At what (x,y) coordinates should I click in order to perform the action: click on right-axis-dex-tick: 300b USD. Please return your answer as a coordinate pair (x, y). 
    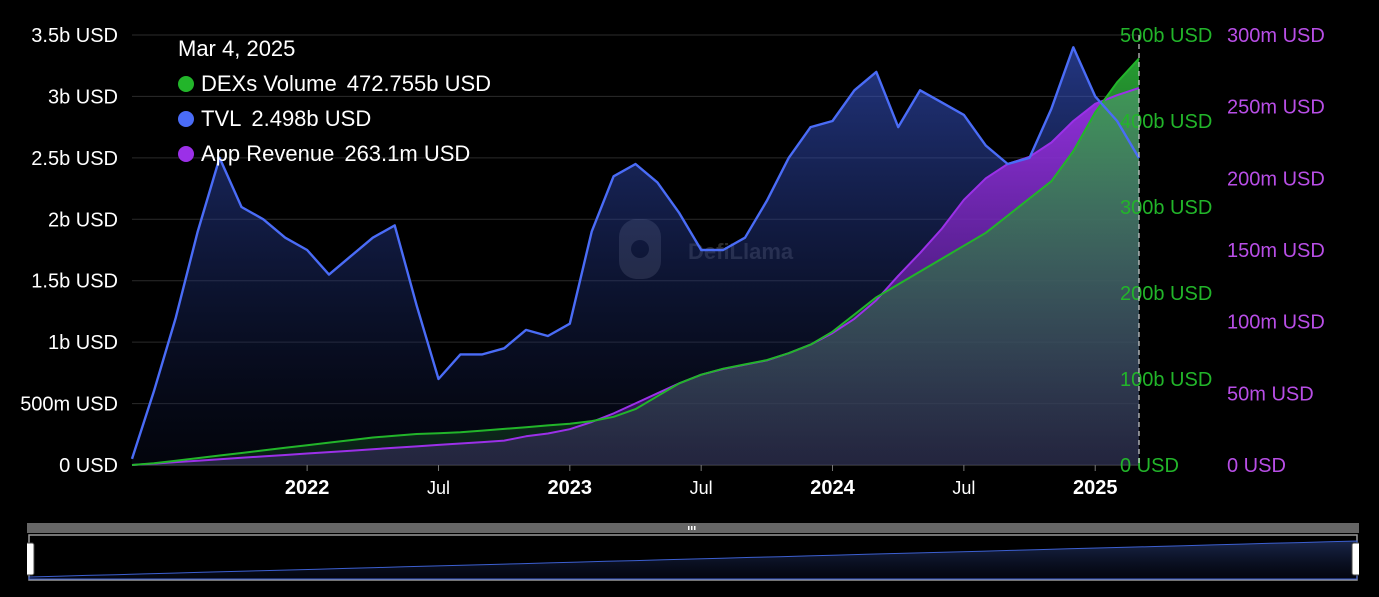
    Looking at the image, I should click on (1166, 208).